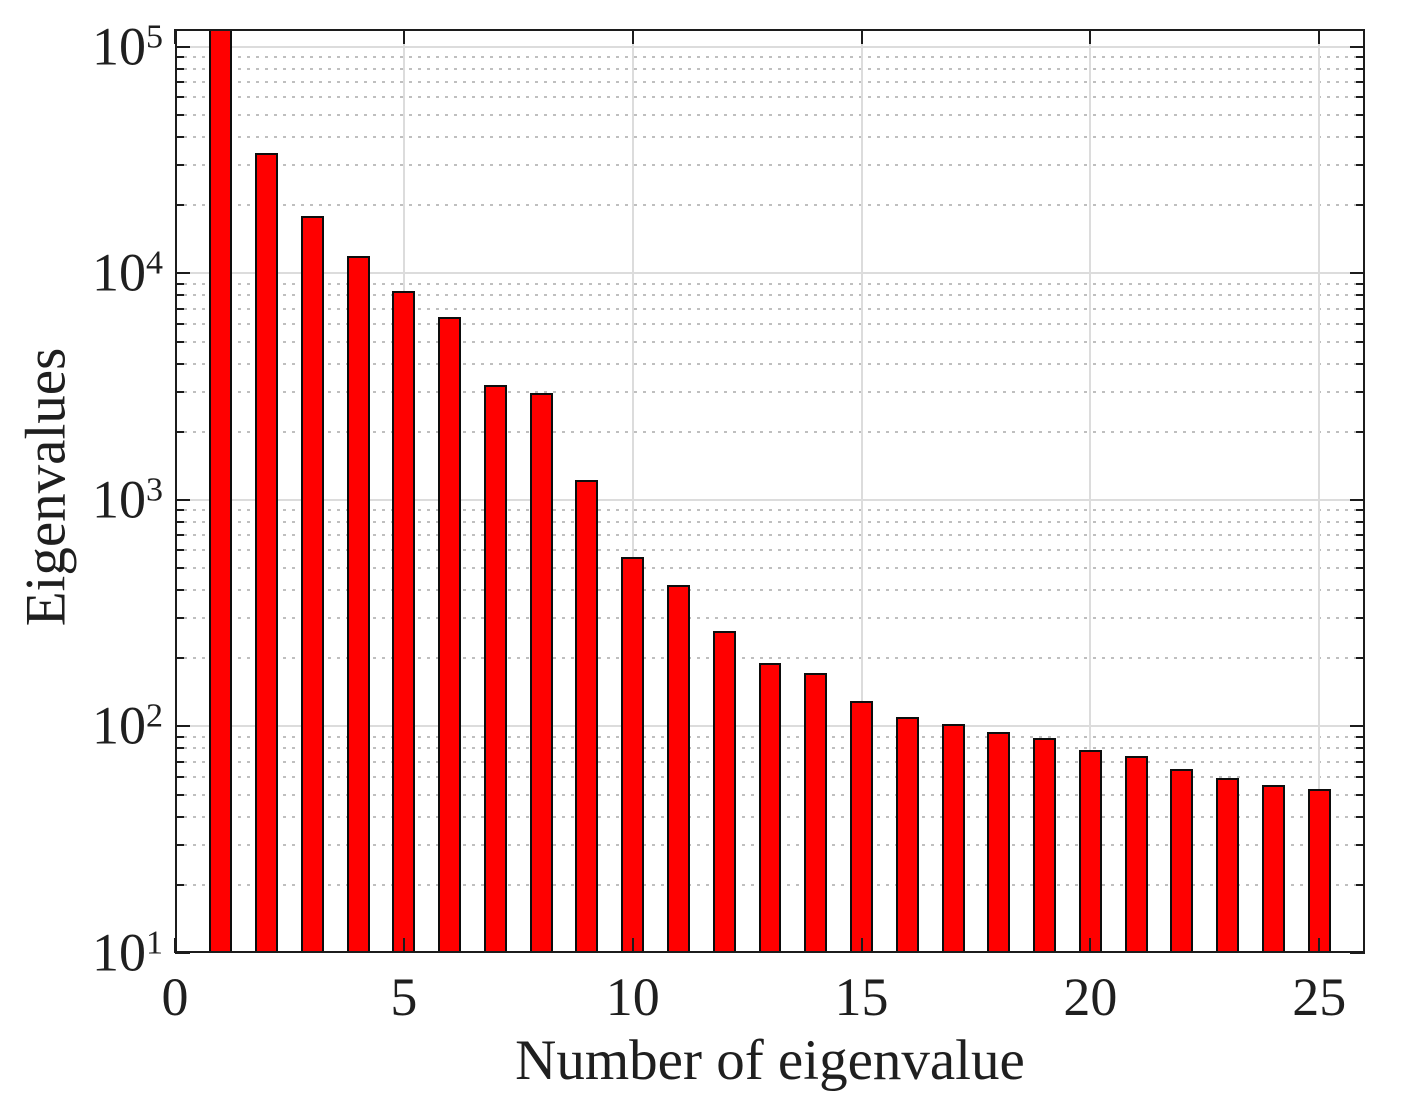 The width and height of the screenshot is (1402, 1108). I want to click on x-tick, so click(861, 945).